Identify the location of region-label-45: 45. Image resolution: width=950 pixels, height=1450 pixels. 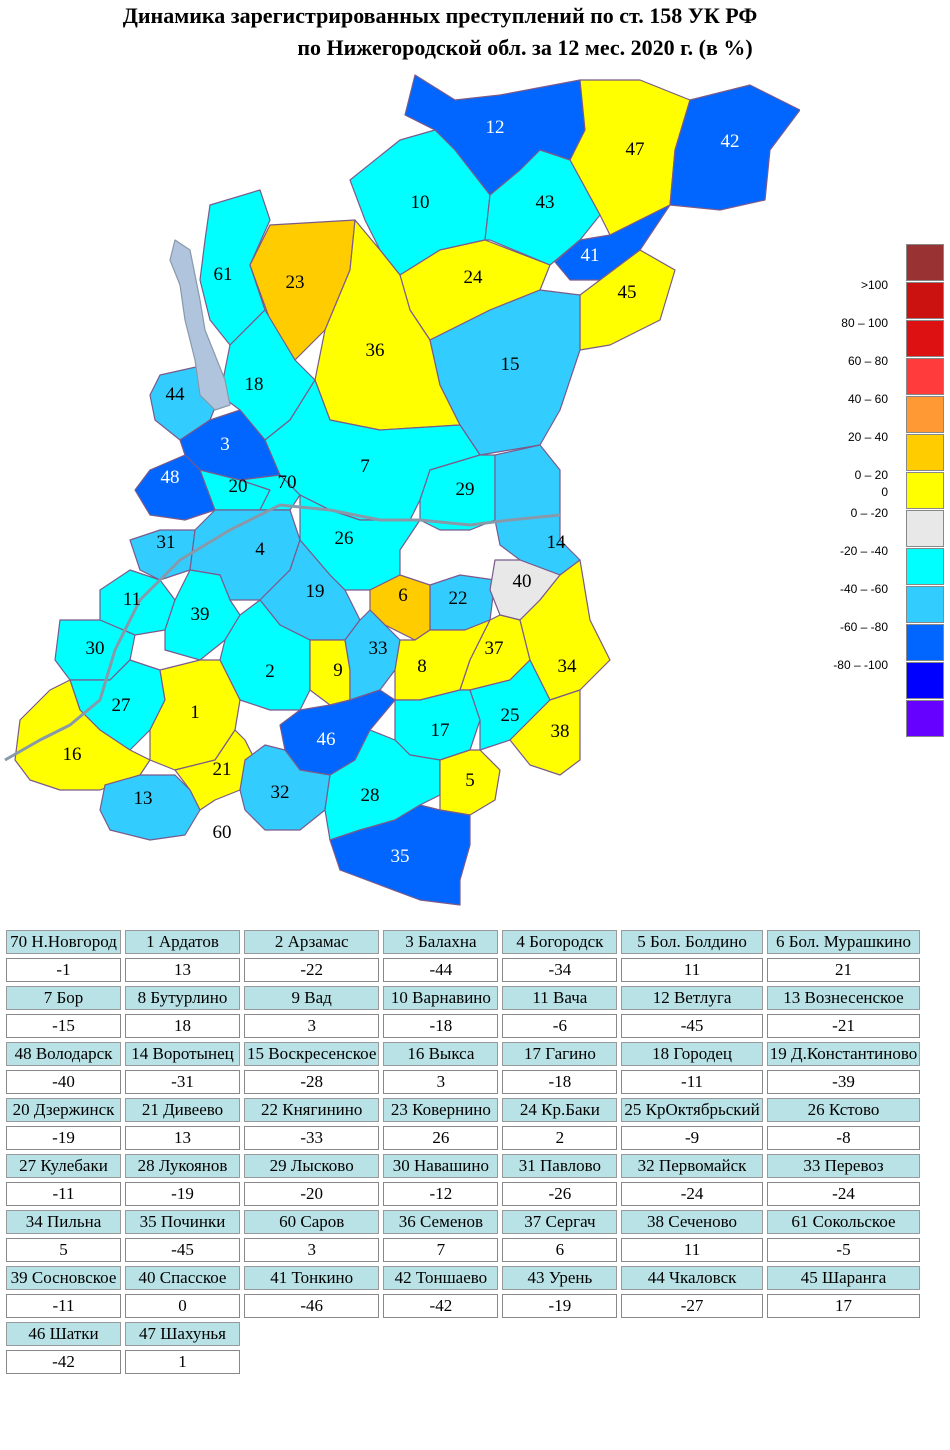
(627, 292).